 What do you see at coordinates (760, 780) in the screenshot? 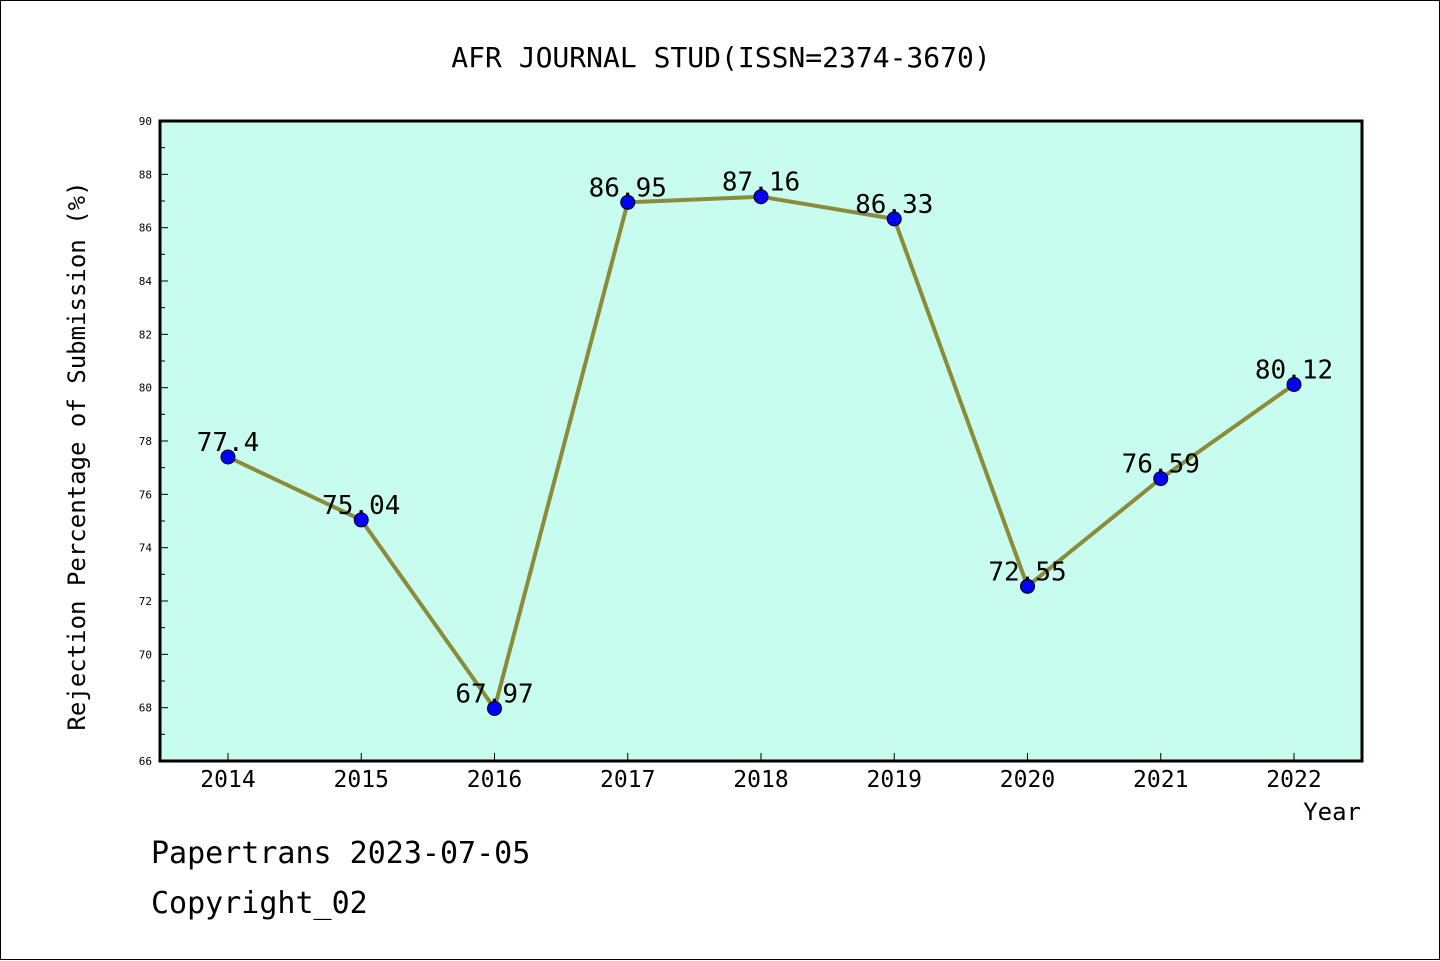
I see `x-tick-label: 2018` at bounding box center [760, 780].